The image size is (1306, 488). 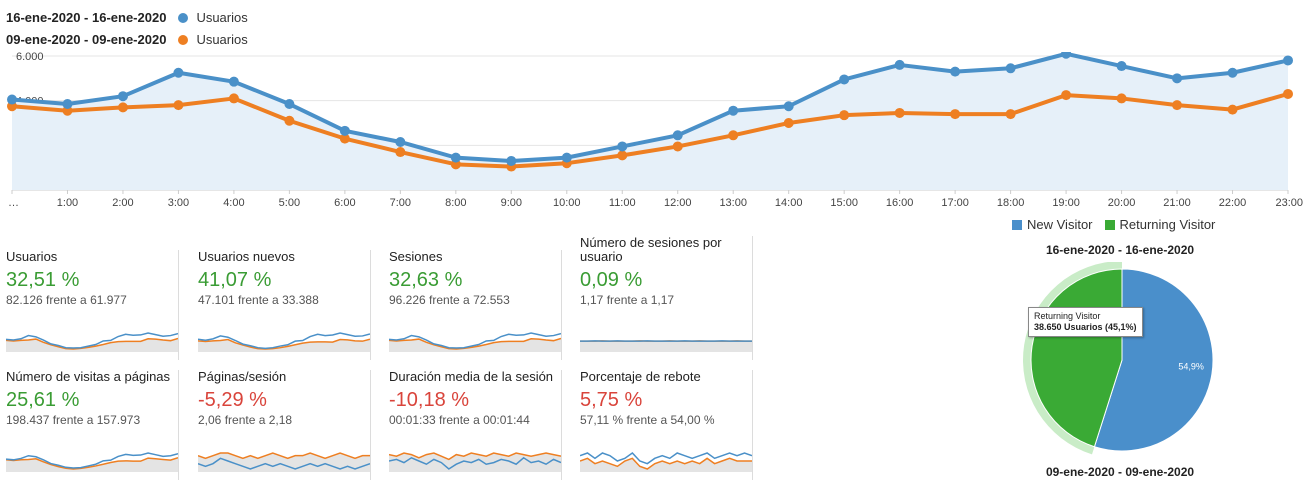 I want to click on legend-series: Usuarios, so click(x=222, y=17).